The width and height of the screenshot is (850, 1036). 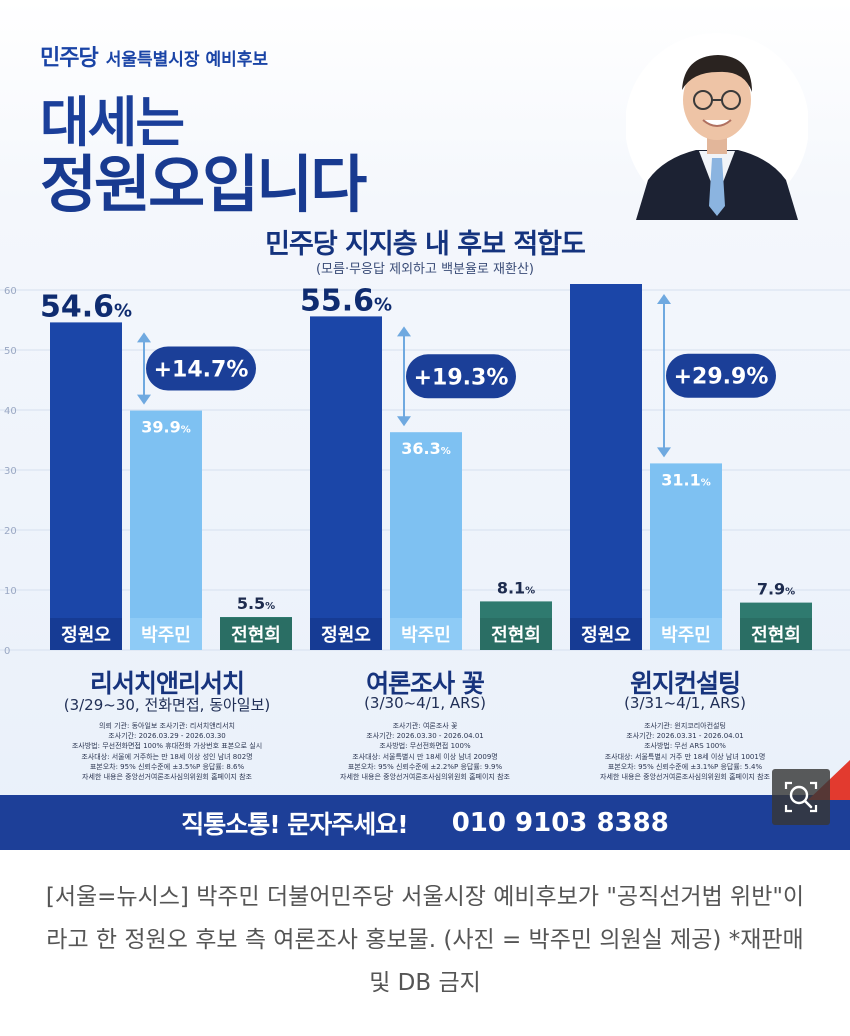 What do you see at coordinates (425, 269) in the screenshot?
I see `chart-subtitle: (모름·무응답 제외하고 백분율로 재환산)` at bounding box center [425, 269].